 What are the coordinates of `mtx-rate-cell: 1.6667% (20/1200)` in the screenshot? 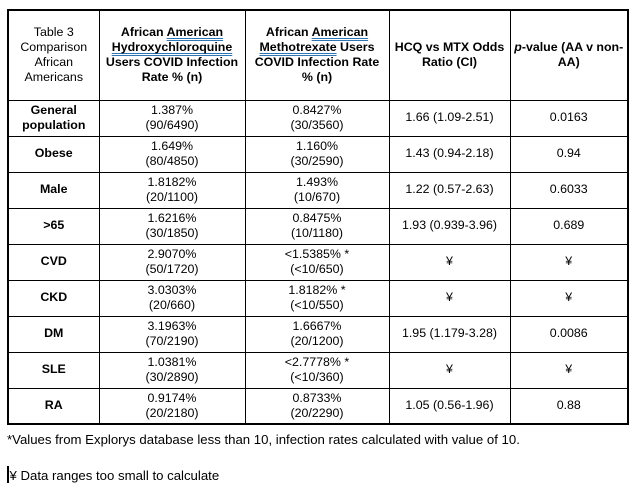 It's located at (317, 334).